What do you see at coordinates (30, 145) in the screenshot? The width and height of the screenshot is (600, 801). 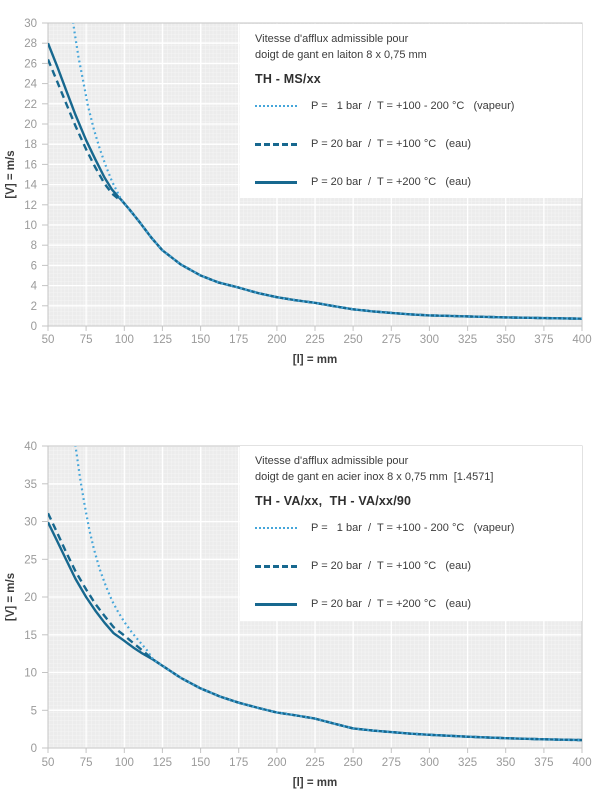 I see `tick-label: 18` at bounding box center [30, 145].